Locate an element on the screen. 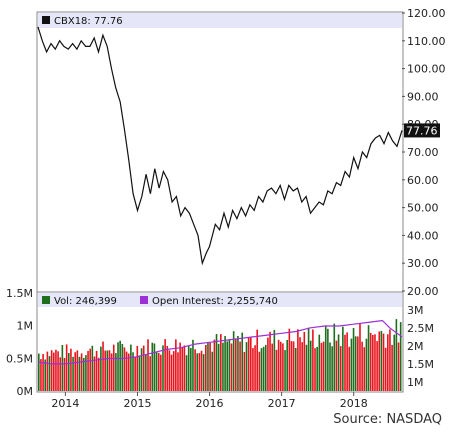 The image size is (450, 436). volume-left-axis: 1.5M 1M 0.5M 0M is located at coordinates (19, 342).